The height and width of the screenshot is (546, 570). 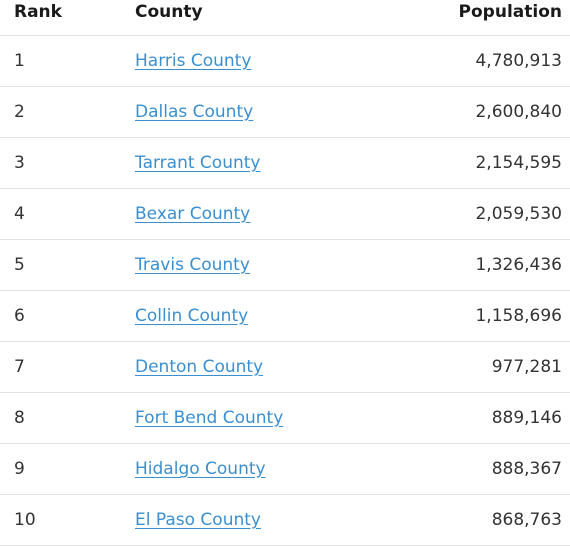 What do you see at coordinates (518, 316) in the screenshot?
I see `population-cell: 1,158,696` at bounding box center [518, 316].